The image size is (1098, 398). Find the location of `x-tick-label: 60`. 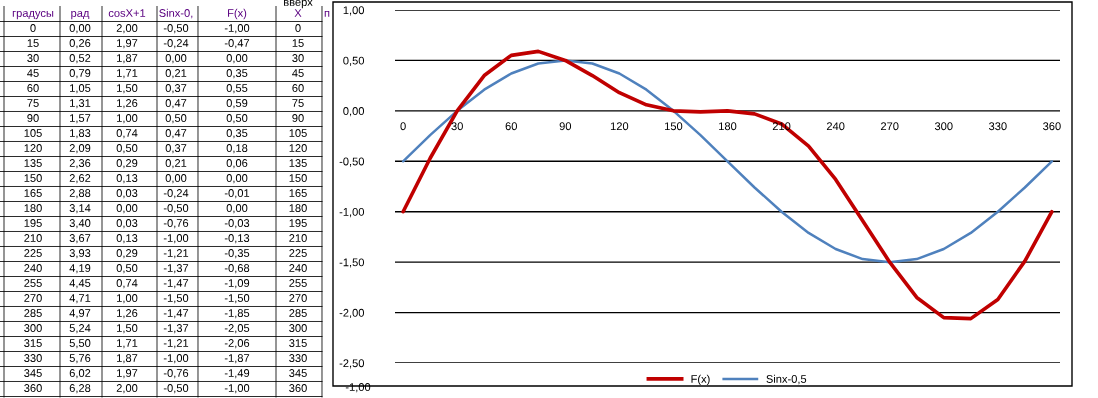

x-tick-label: 60 is located at coordinates (511, 126).